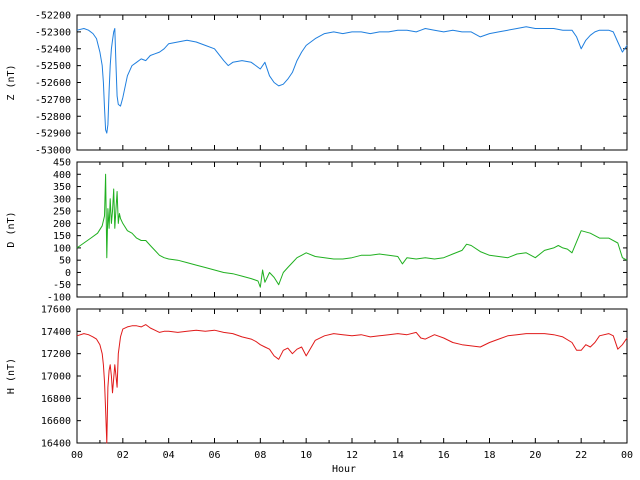 The image size is (640, 480). I want to click on y-tick-label: 450, so click(62, 163).